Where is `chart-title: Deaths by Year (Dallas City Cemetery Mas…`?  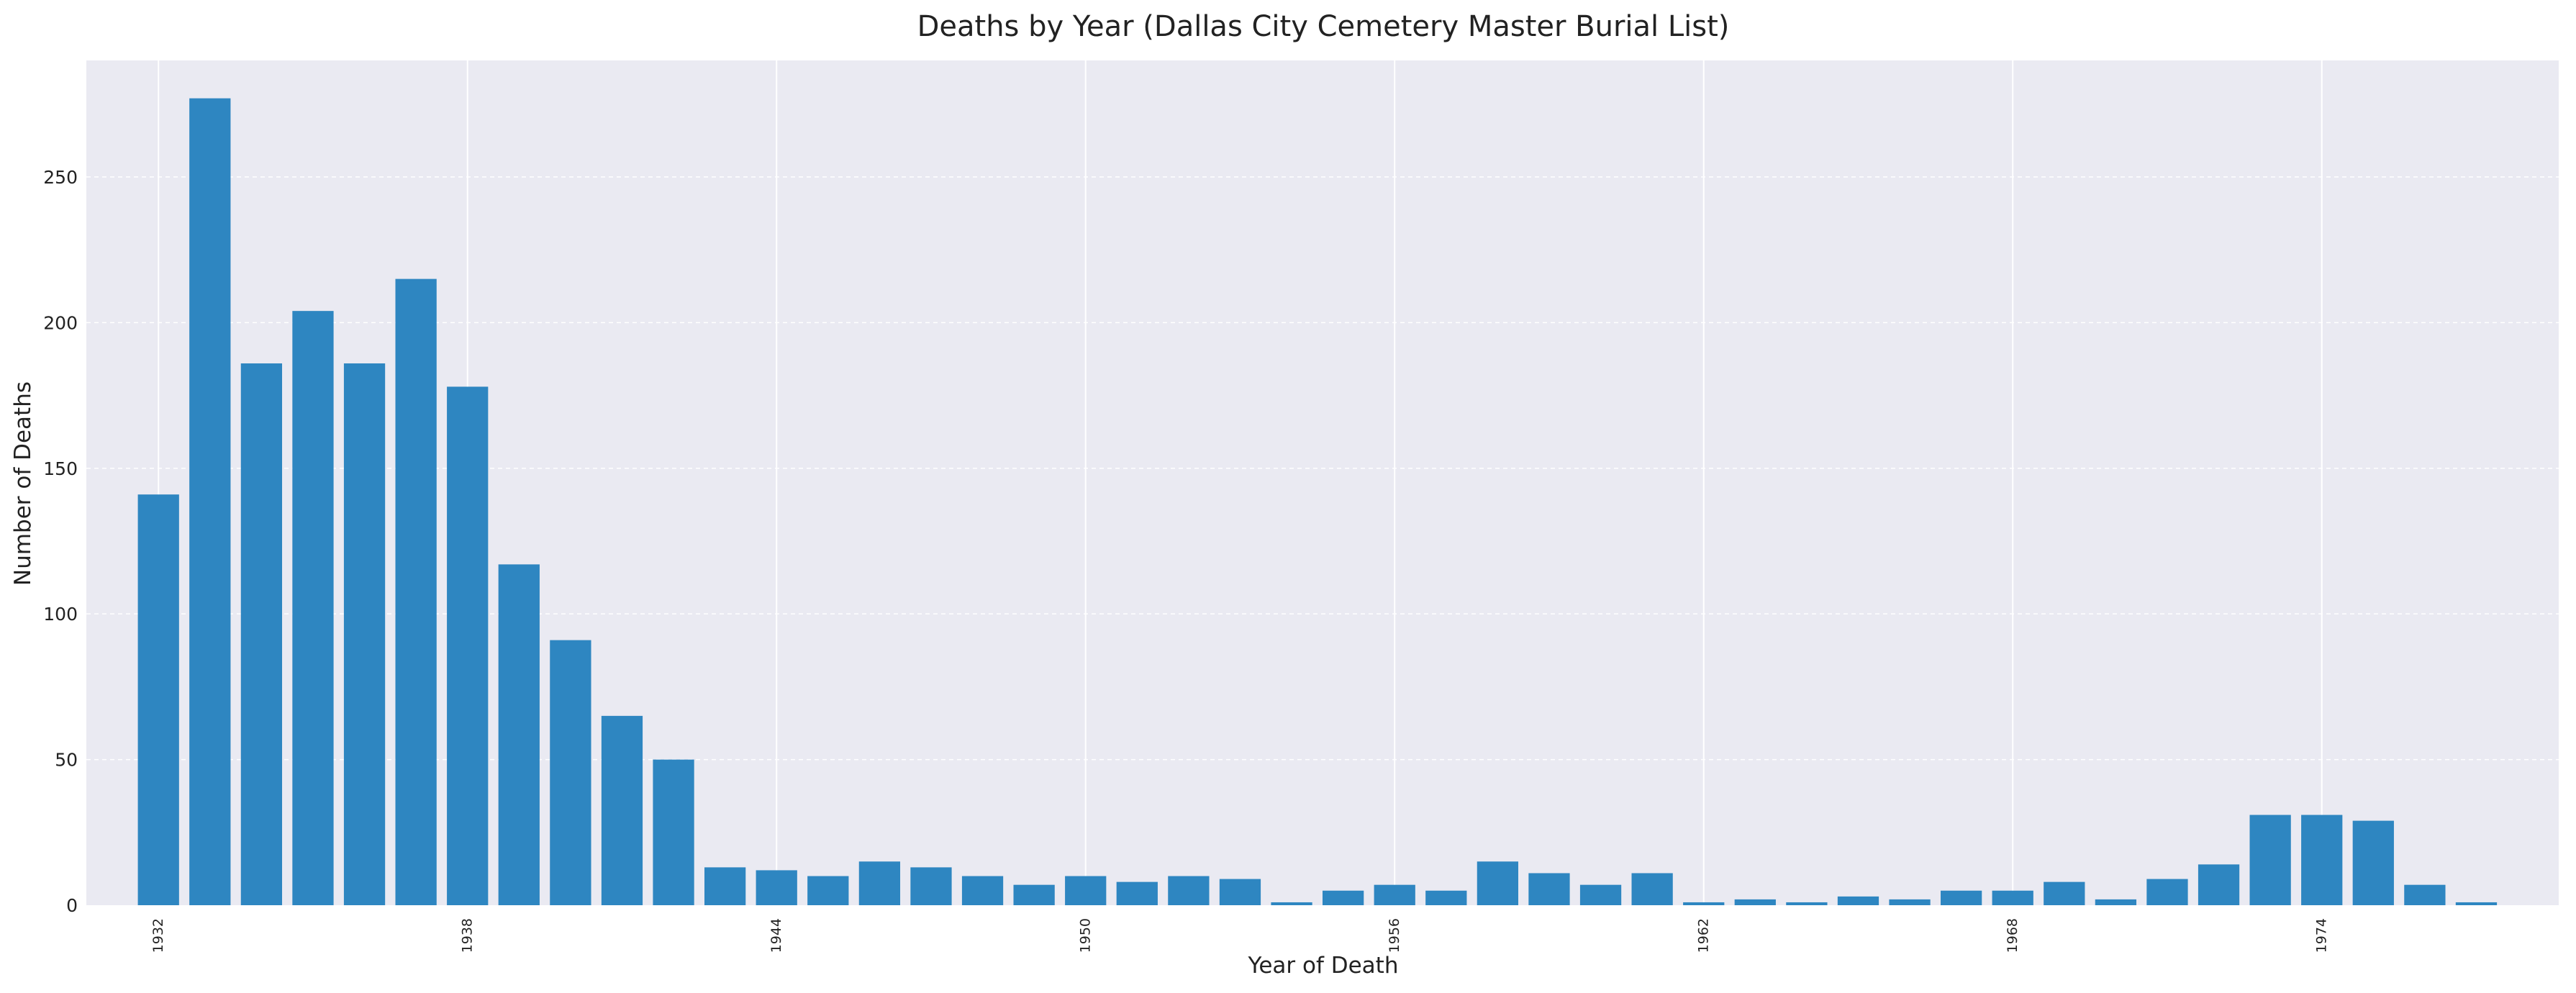 chart-title: Deaths by Year (Dallas City Cemetery Mas… is located at coordinates (1323, 26).